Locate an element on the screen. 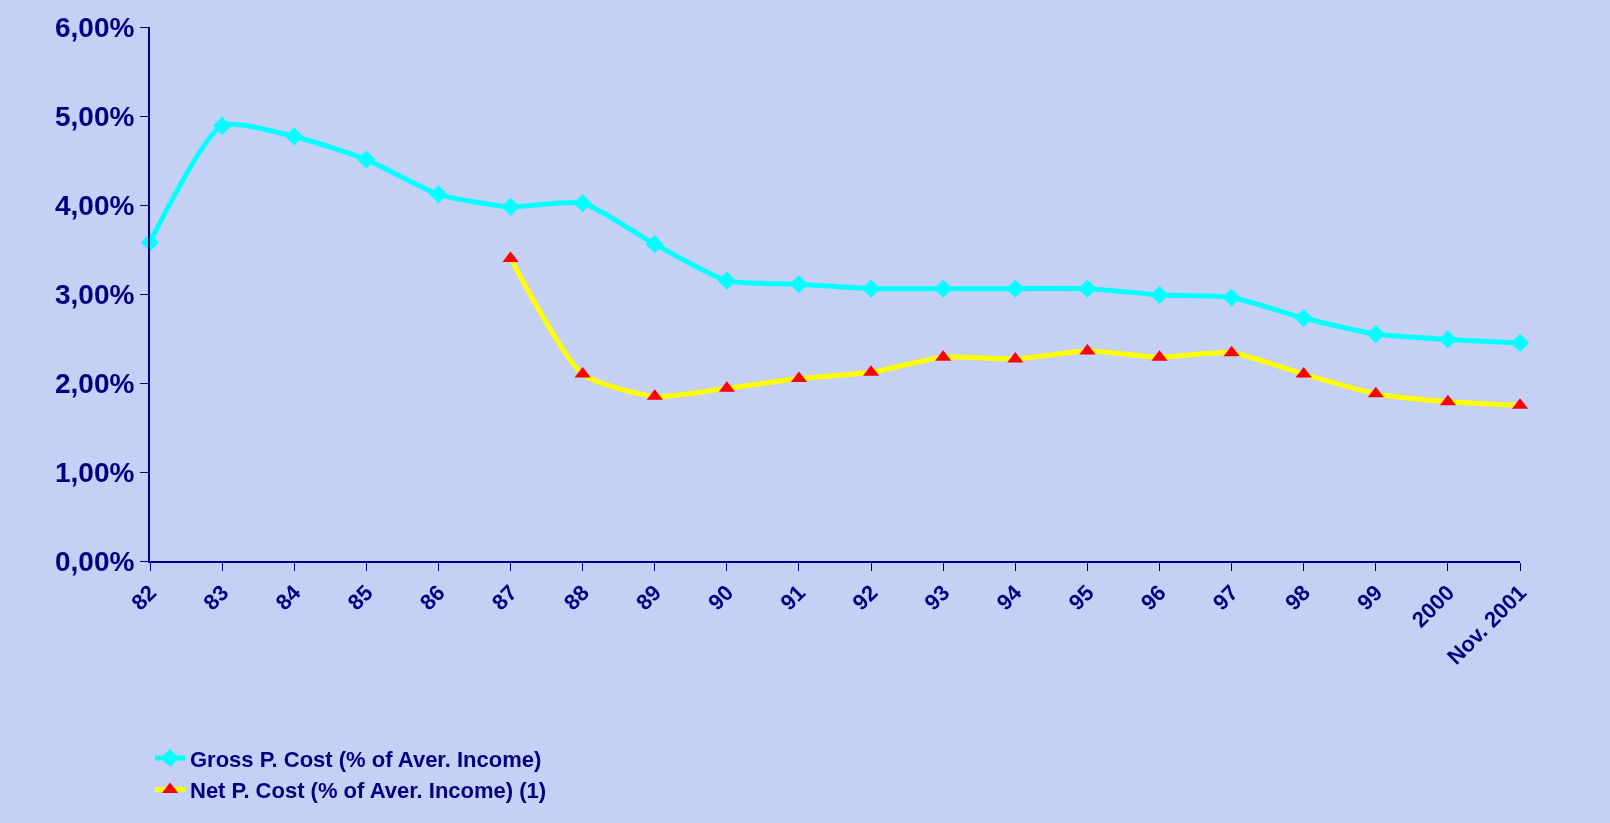 The image size is (1610, 823). y-tick-label: 5,00% is located at coordinates (94, 116).